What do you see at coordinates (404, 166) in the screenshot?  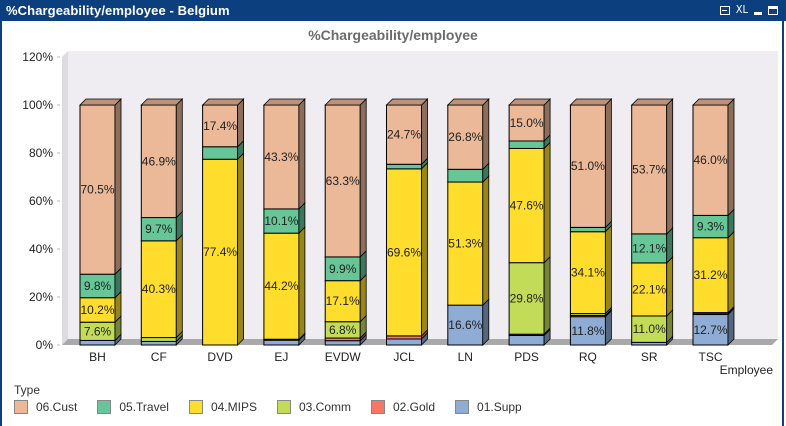 I see `bar-segment-jcl-travel` at bounding box center [404, 166].